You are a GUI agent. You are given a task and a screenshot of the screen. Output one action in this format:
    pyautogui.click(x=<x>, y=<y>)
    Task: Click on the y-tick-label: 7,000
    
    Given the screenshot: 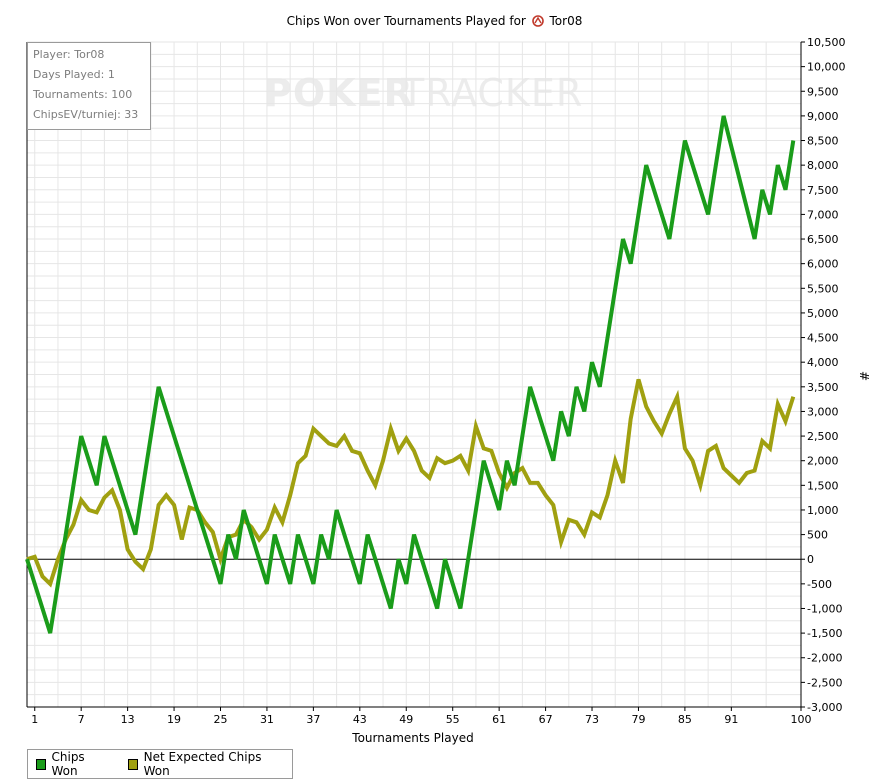 What is the action you would take?
    pyautogui.click(x=823, y=214)
    